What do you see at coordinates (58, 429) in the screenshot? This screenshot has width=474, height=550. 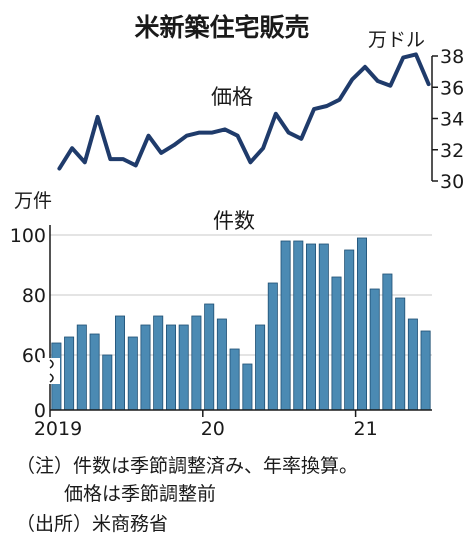 I see `sales-x-tick-label: 2019` at bounding box center [58, 429].